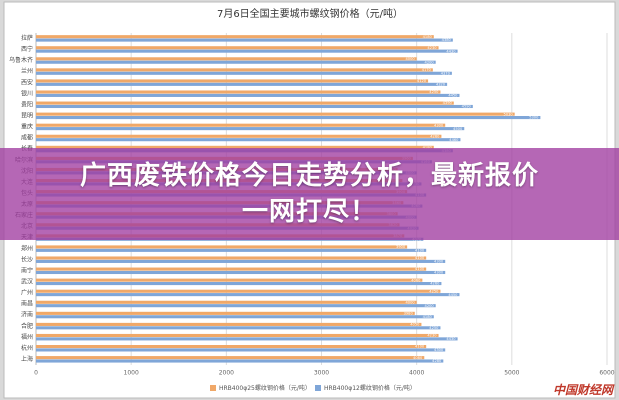 The image size is (619, 400). I want to click on y-tick-label: 银川, so click(27, 93).